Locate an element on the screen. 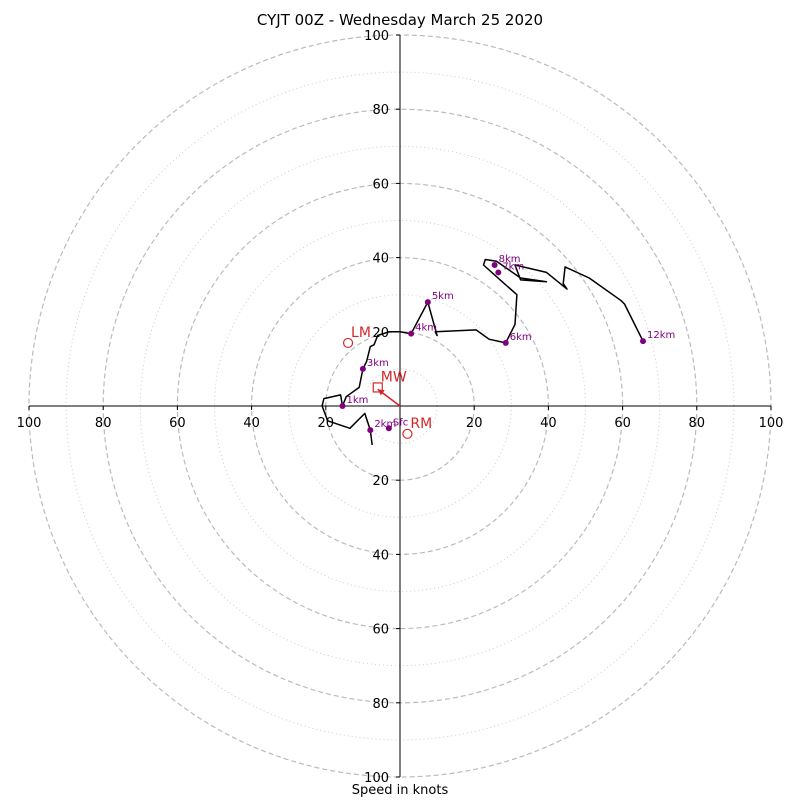 This screenshot has height=800, width=800. tick-label-bottom: 60 is located at coordinates (380, 630).